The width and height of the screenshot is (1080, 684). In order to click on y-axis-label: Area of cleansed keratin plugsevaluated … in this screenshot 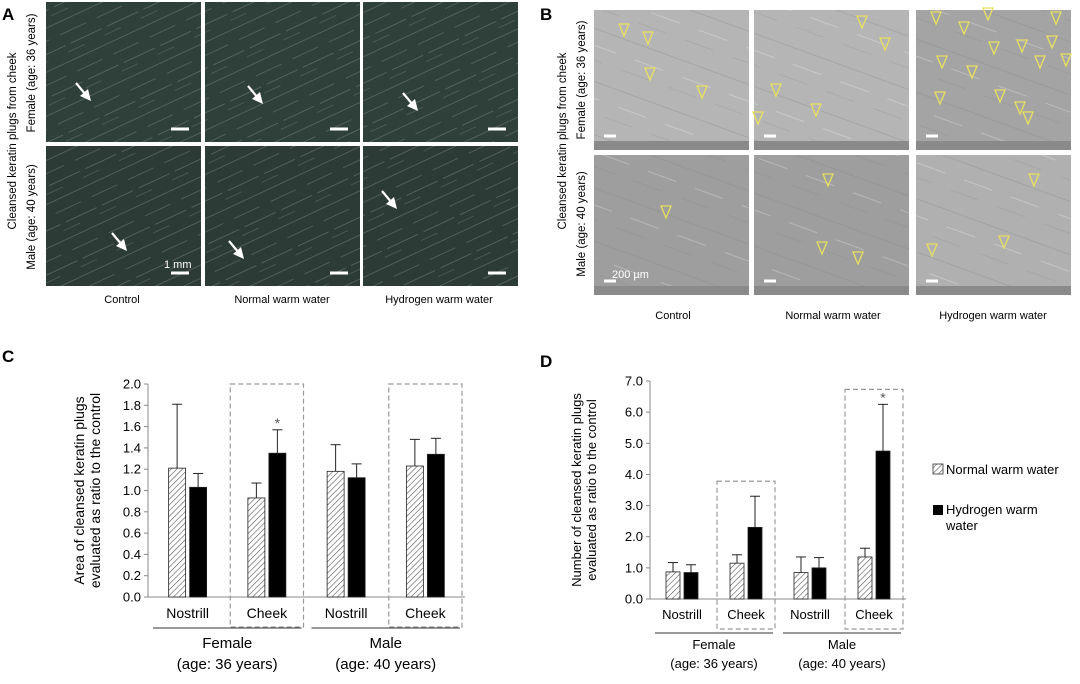, I will do `click(87, 490)`.